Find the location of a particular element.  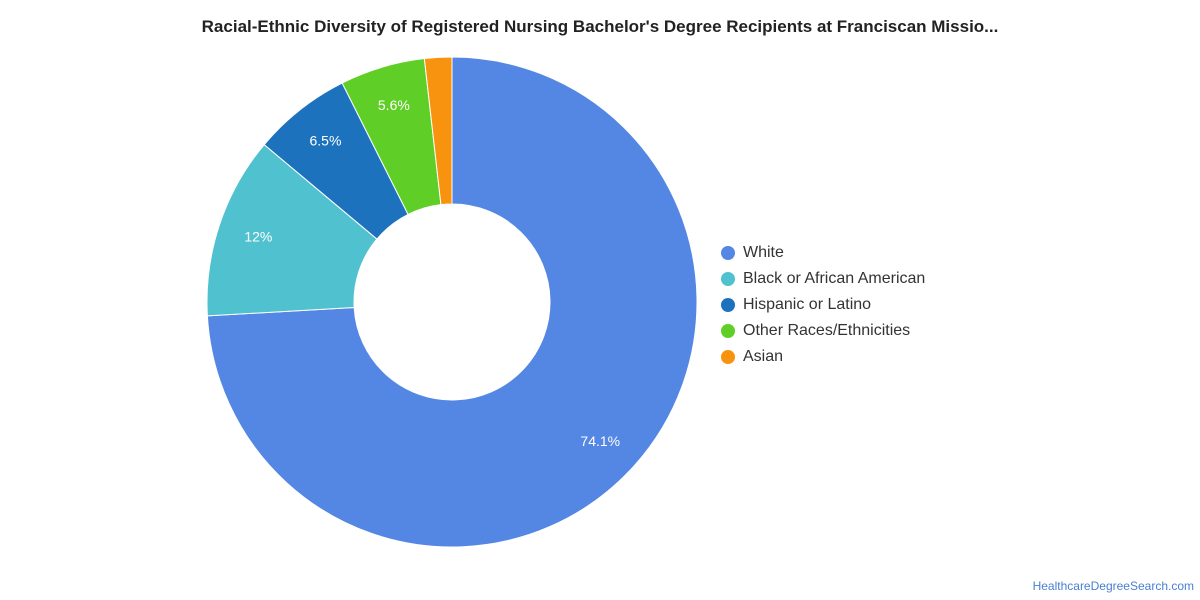

slice-label-hispanic-or-latino: 6.5% is located at coordinates (325, 141).